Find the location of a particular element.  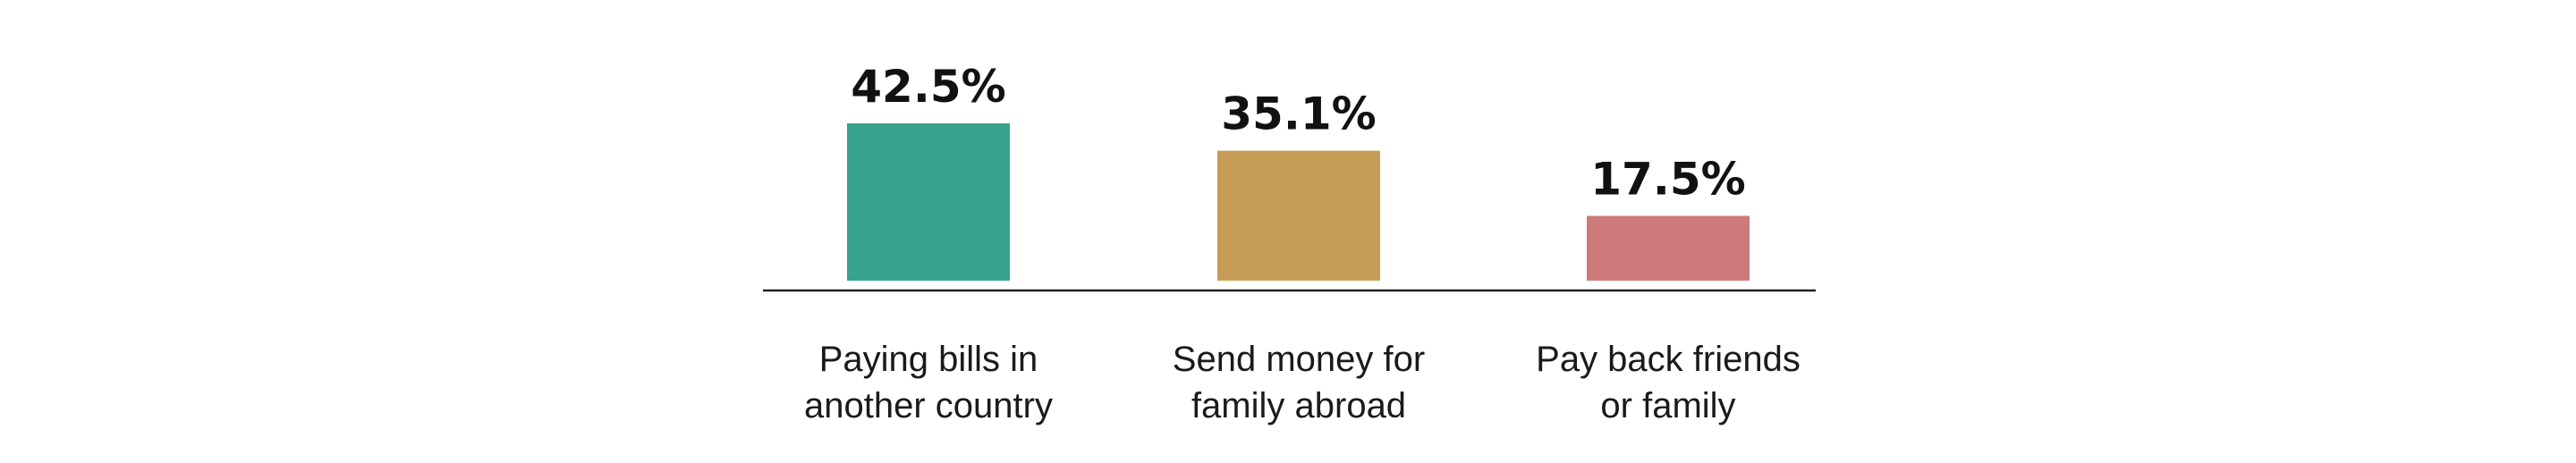

value-labels-group: 42.5% 35.1% 17.5% is located at coordinates (1298, 133).